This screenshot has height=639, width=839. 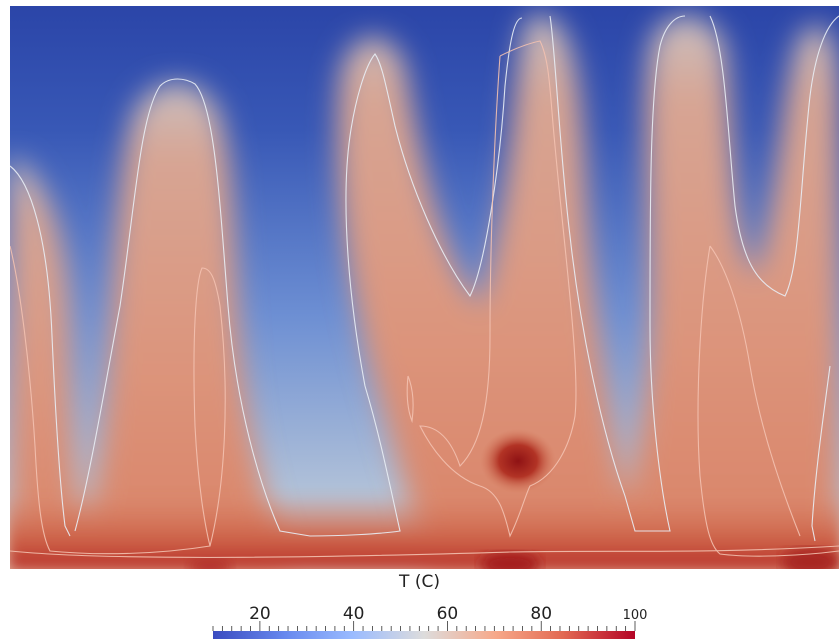 What do you see at coordinates (210, 563) in the screenshot?
I see `hotspot-bottom-left` at bounding box center [210, 563].